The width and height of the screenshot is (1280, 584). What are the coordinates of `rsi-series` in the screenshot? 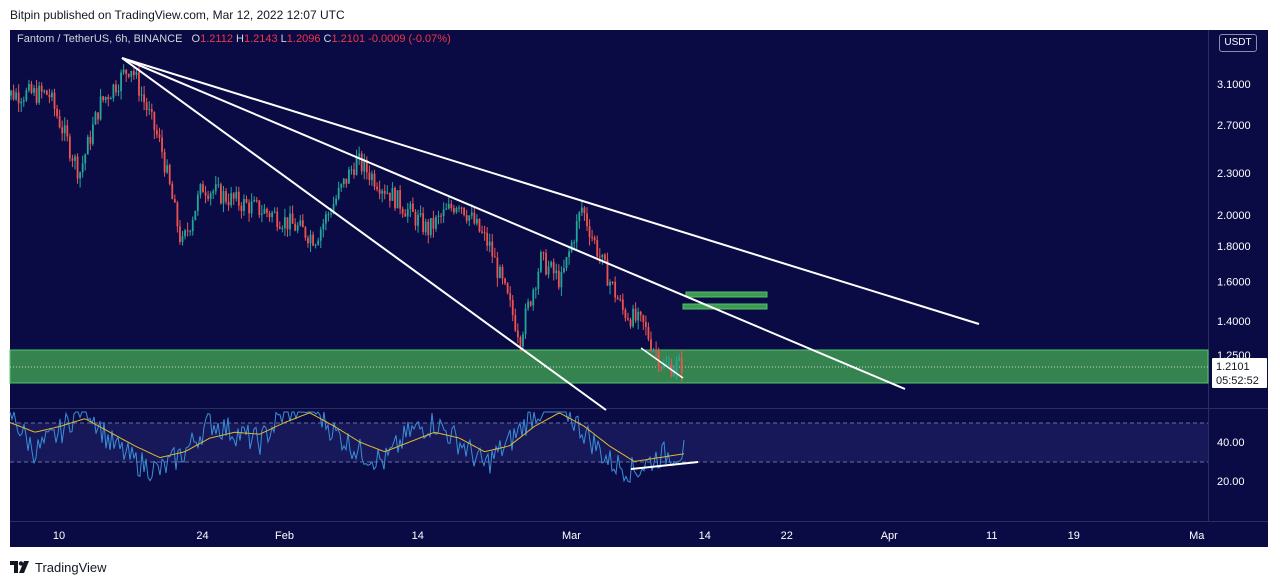 It's located at (347, 447).